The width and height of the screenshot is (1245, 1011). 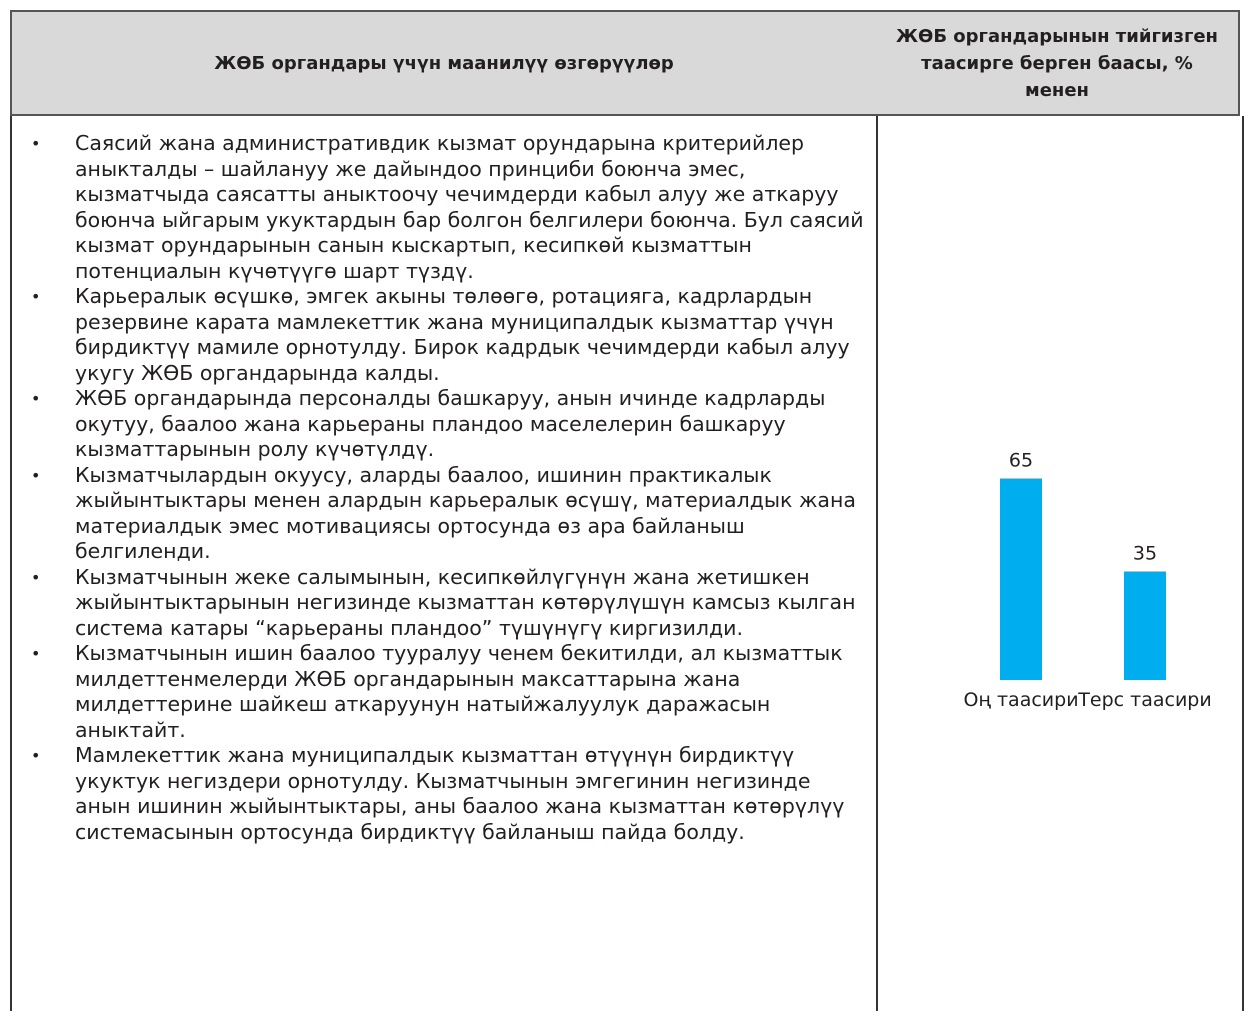 I want to click on header-text: ЖӨБ органдары үчүн маанилүү өзгөрүүлөр, so click(x=444, y=63).